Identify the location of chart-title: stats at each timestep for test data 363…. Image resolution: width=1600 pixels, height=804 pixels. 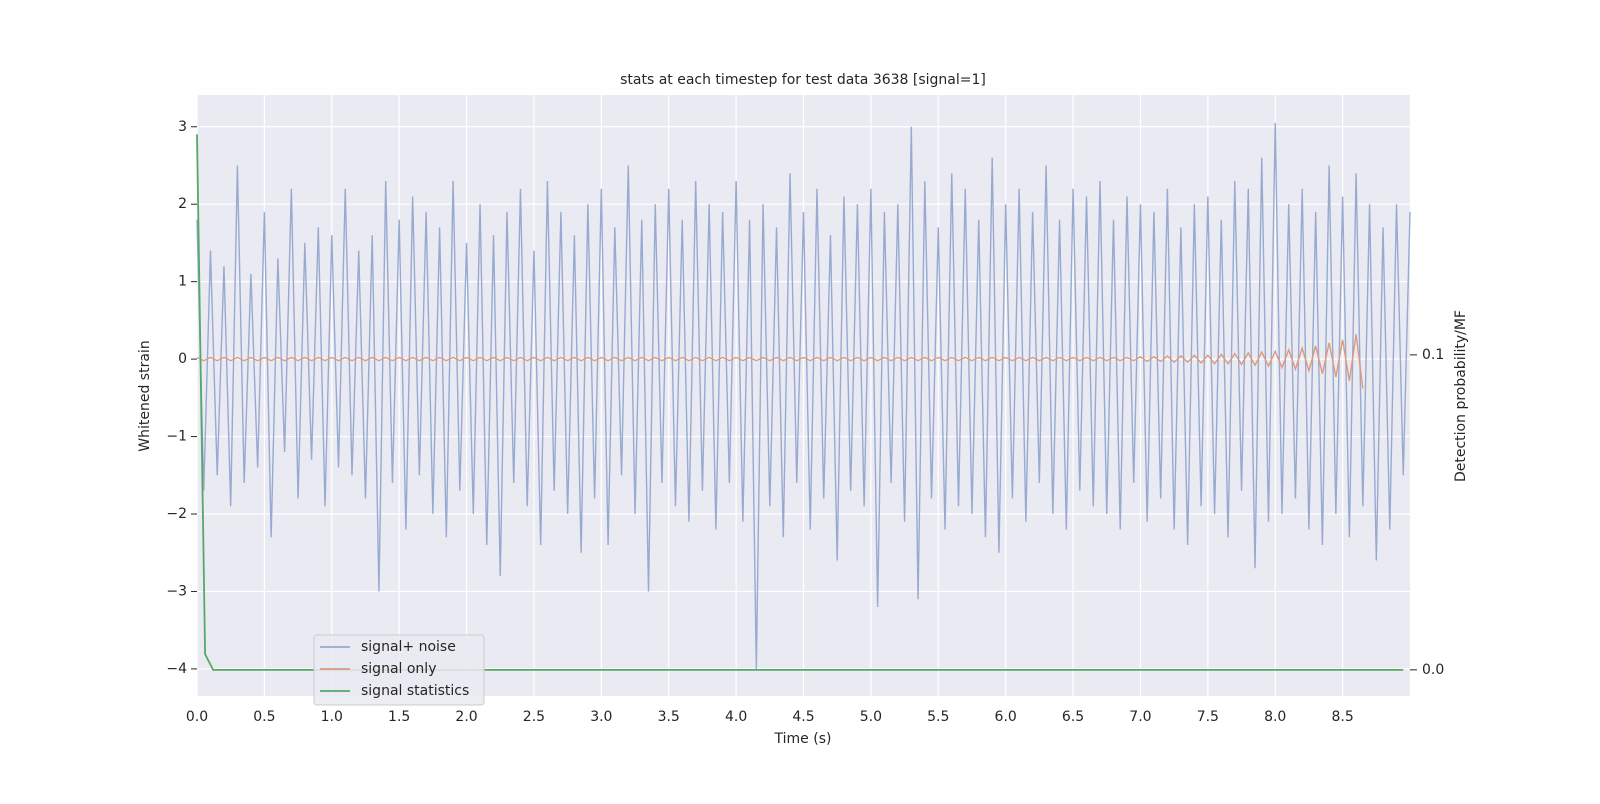
(803, 80).